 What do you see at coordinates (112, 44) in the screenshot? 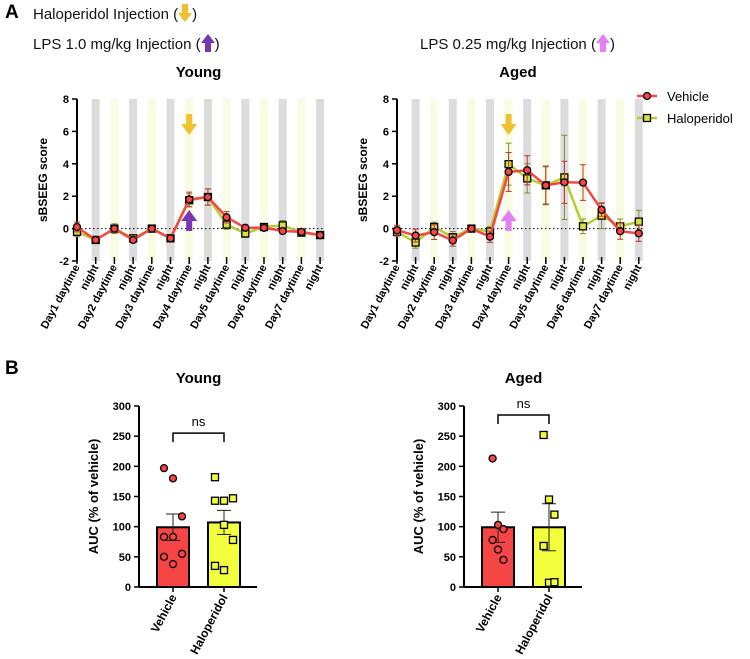
I see `lps-young-label: LPS 1.0 mg/kg Injection` at bounding box center [112, 44].